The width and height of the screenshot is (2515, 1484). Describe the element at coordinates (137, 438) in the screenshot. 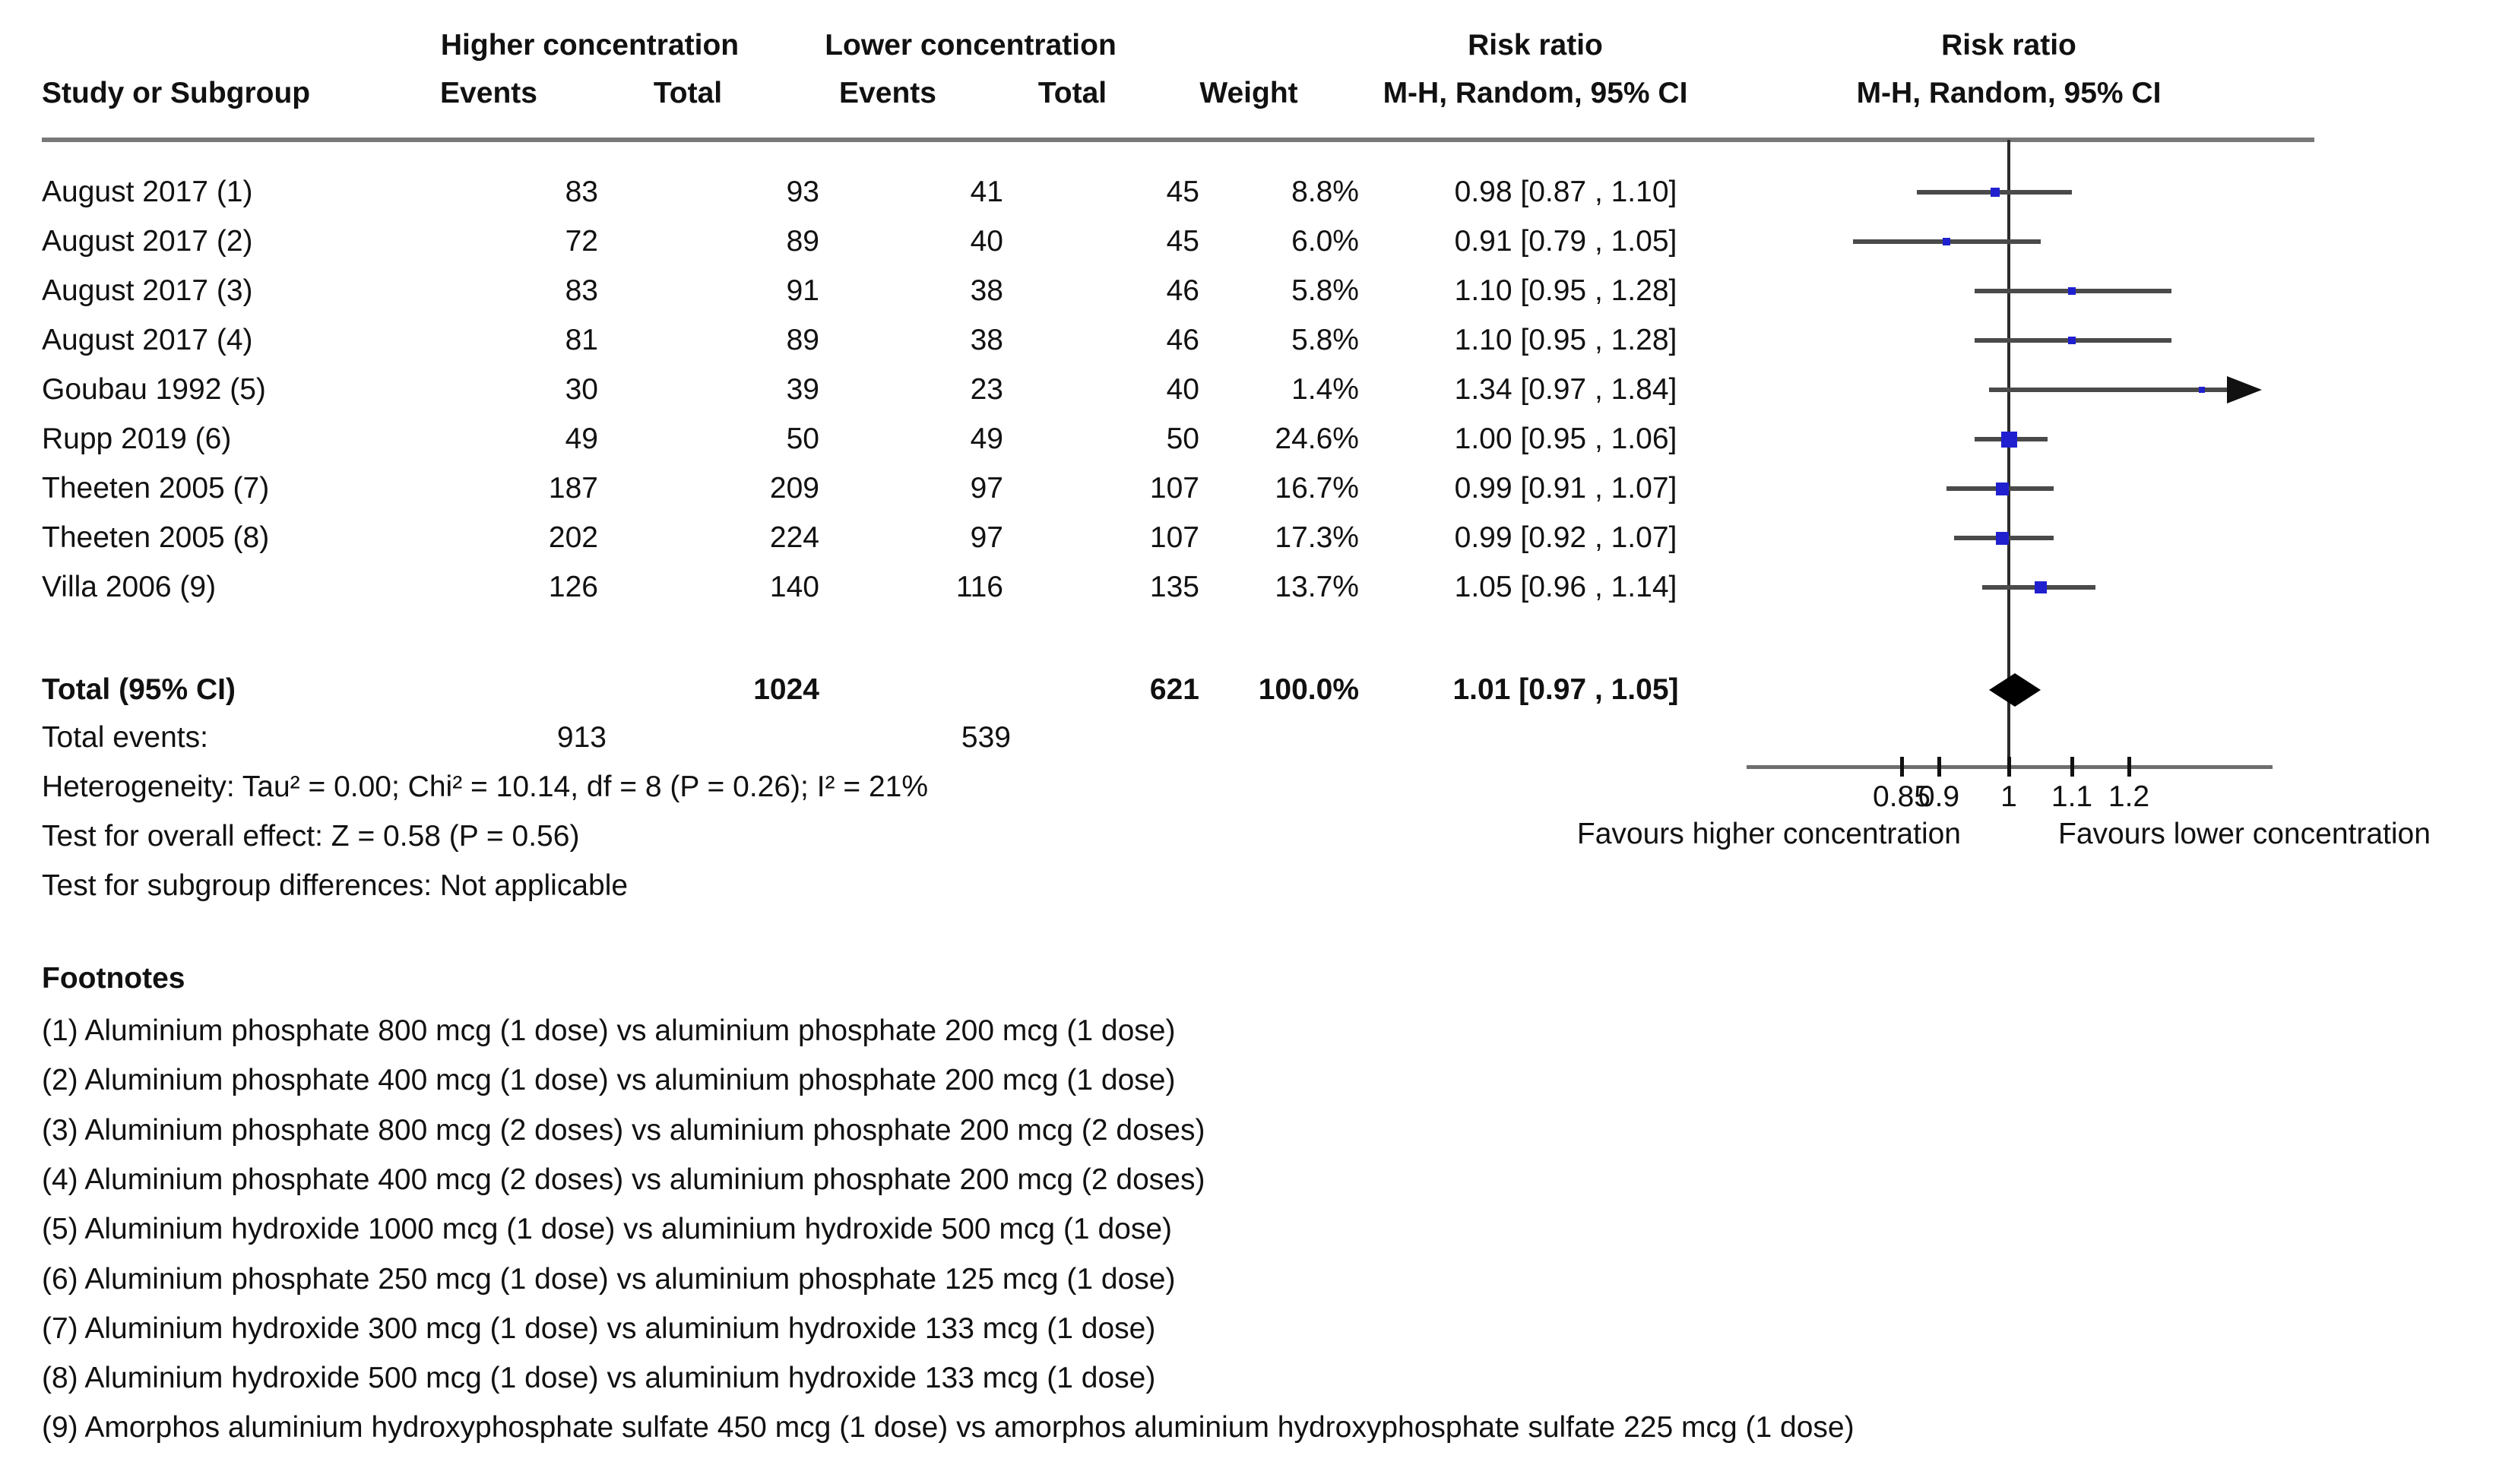

I see `study-label: Rupp 2019 (6)` at that location.